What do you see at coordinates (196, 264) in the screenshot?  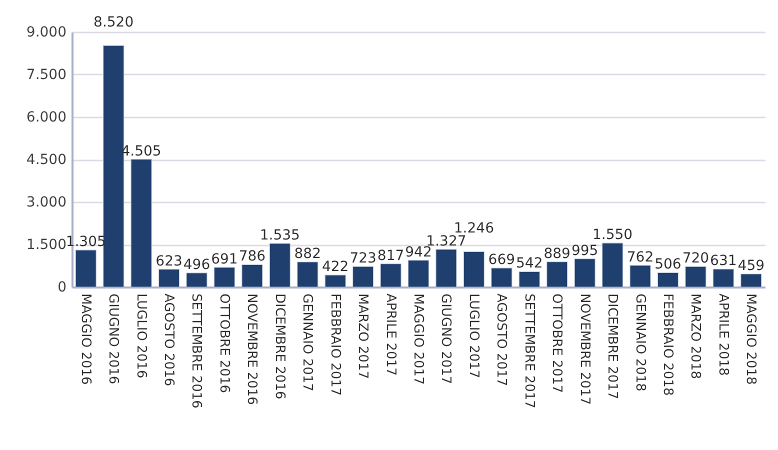 I see `data-label: 496` at bounding box center [196, 264].